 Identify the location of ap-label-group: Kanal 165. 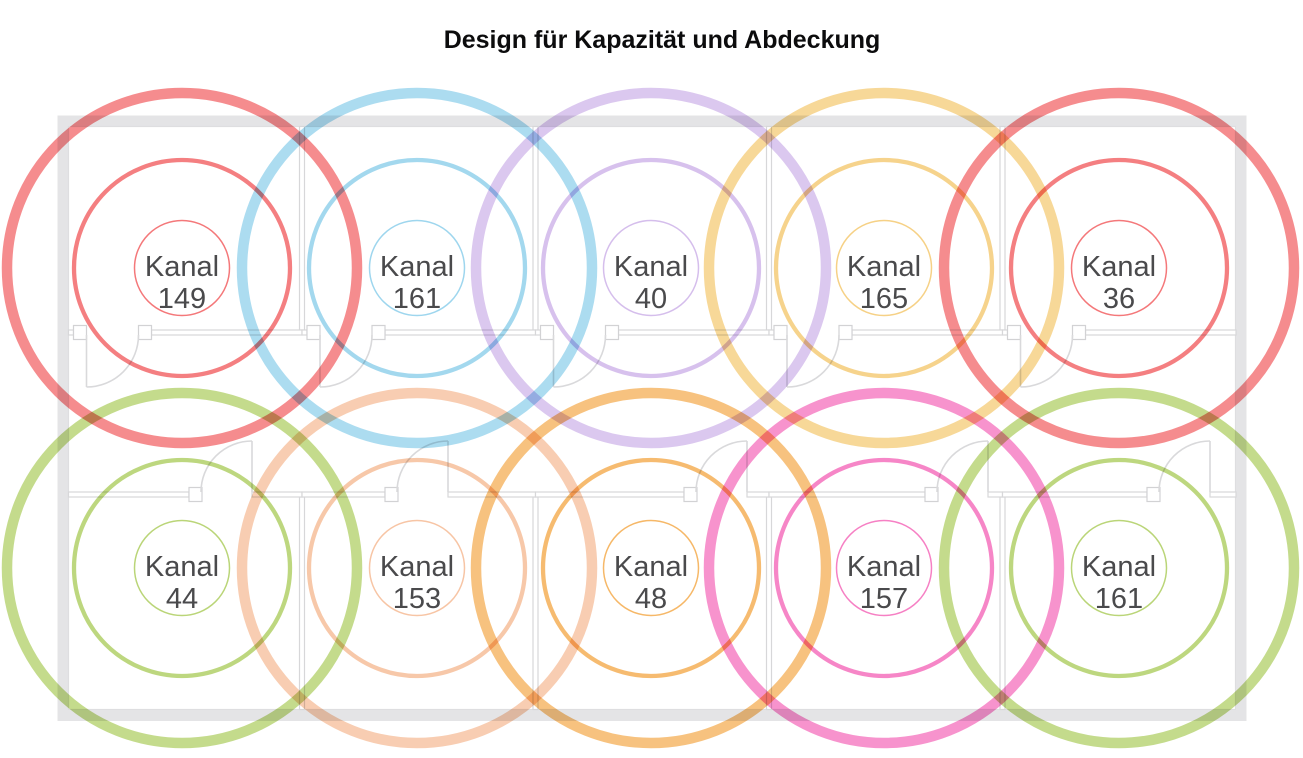
(884, 283).